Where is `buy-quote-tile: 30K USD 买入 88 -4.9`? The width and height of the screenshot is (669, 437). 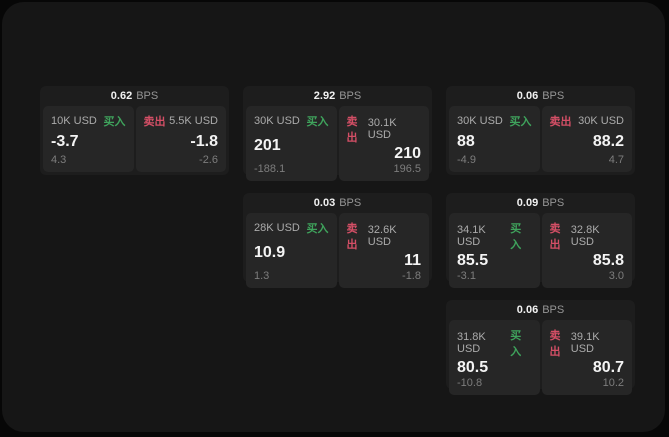
buy-quote-tile: 30K USD 买入 88 -4.9 is located at coordinates (494, 139).